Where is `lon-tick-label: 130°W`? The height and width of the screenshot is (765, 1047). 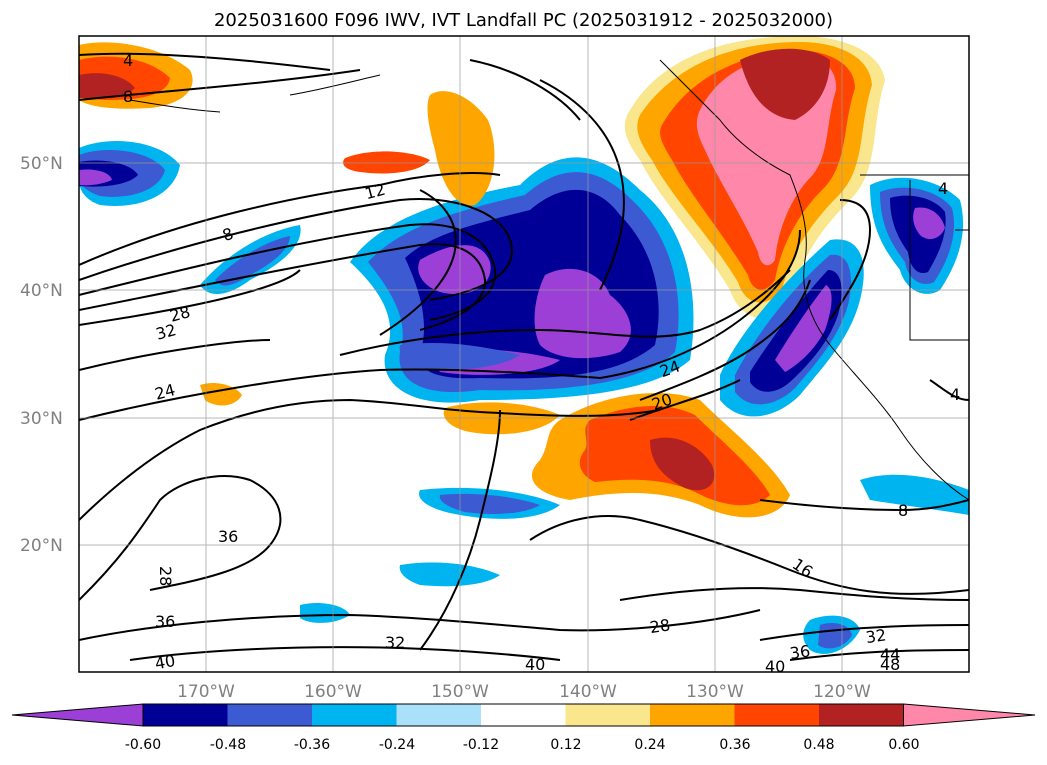
lon-tick-label: 130°W is located at coordinates (715, 692).